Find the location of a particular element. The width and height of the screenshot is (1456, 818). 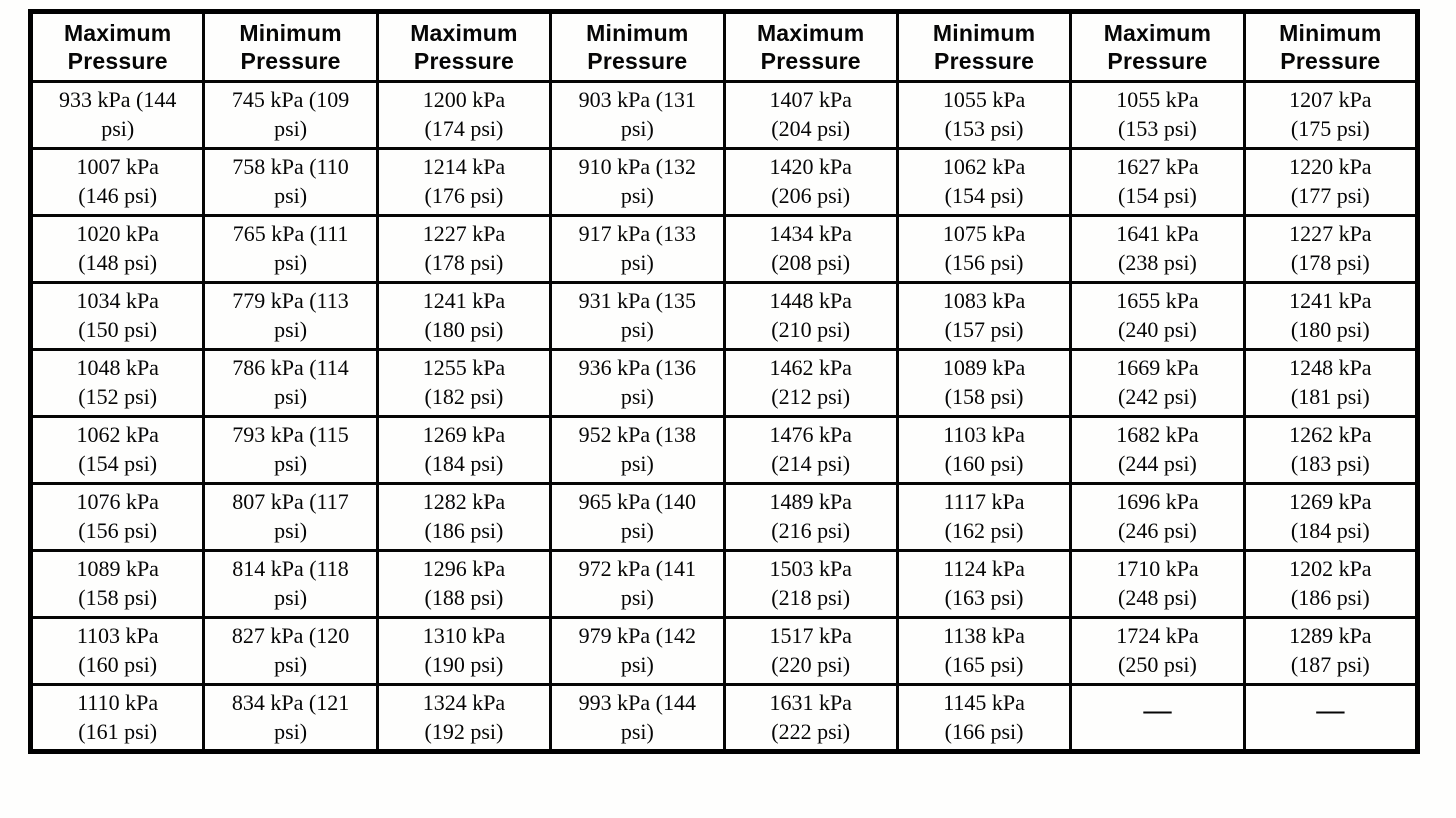

table-cell: 993 kPa (144 psi) is located at coordinates (637, 718).